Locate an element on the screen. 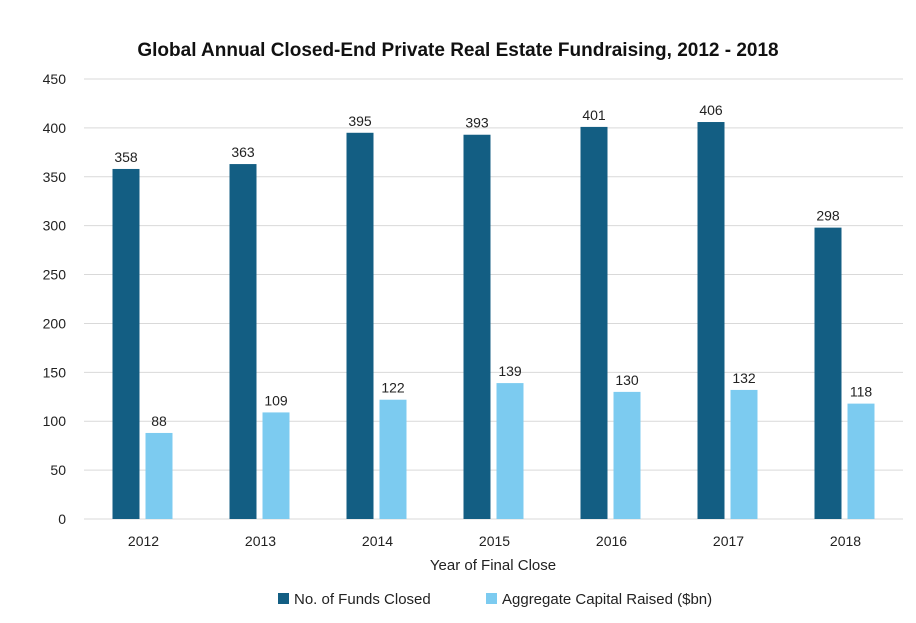 This screenshot has height=623, width=916. data-label: 118 is located at coordinates (861, 392).